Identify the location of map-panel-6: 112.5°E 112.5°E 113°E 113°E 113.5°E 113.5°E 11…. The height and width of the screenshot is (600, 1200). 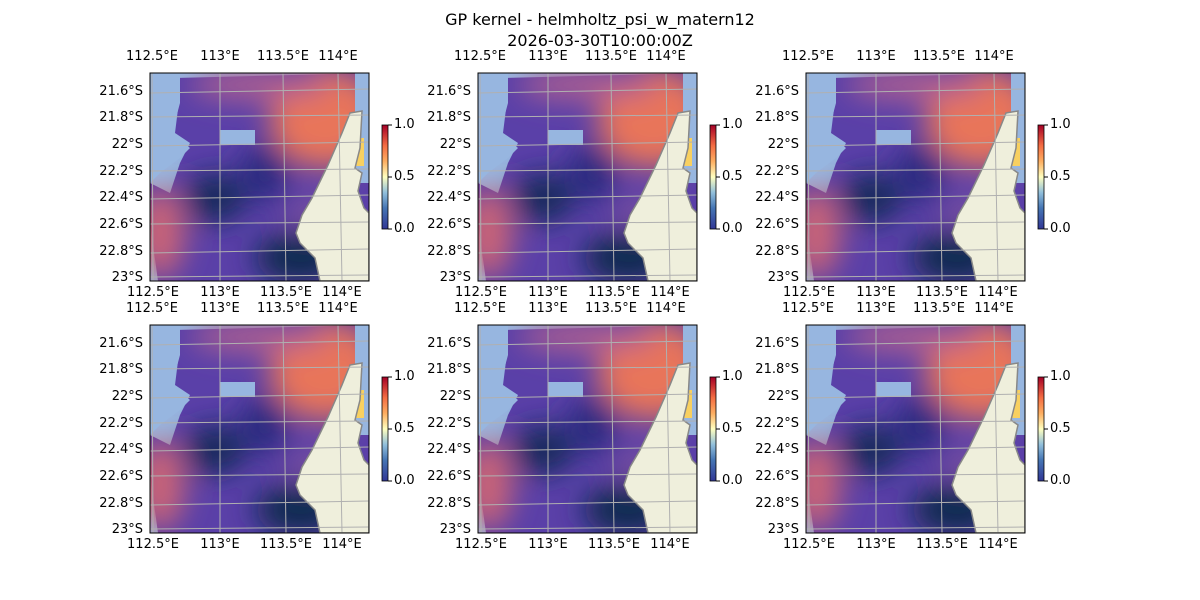
(912, 426).